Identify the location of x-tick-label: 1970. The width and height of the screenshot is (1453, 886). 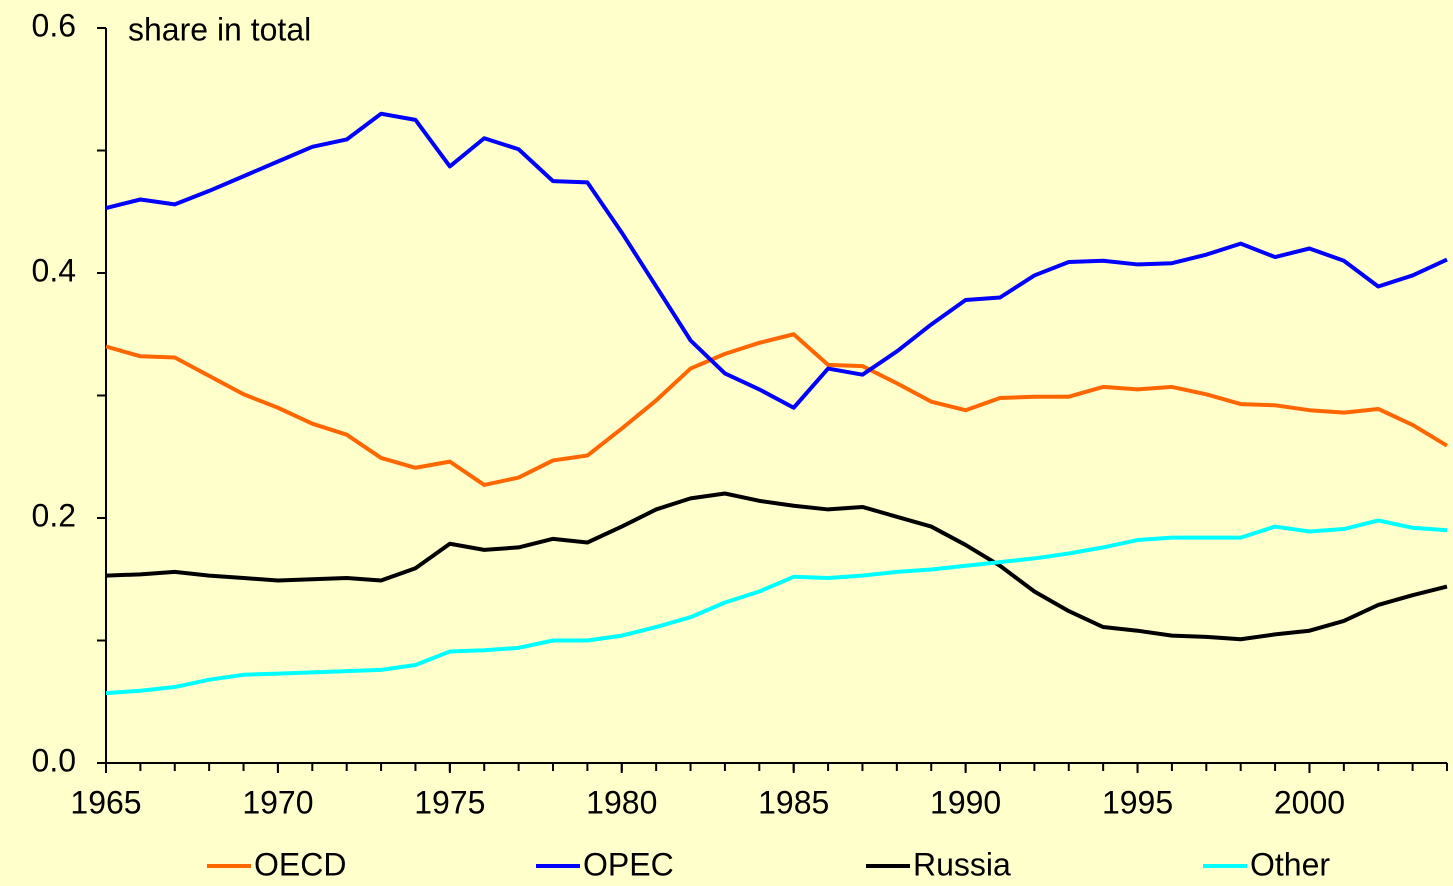
(277, 802).